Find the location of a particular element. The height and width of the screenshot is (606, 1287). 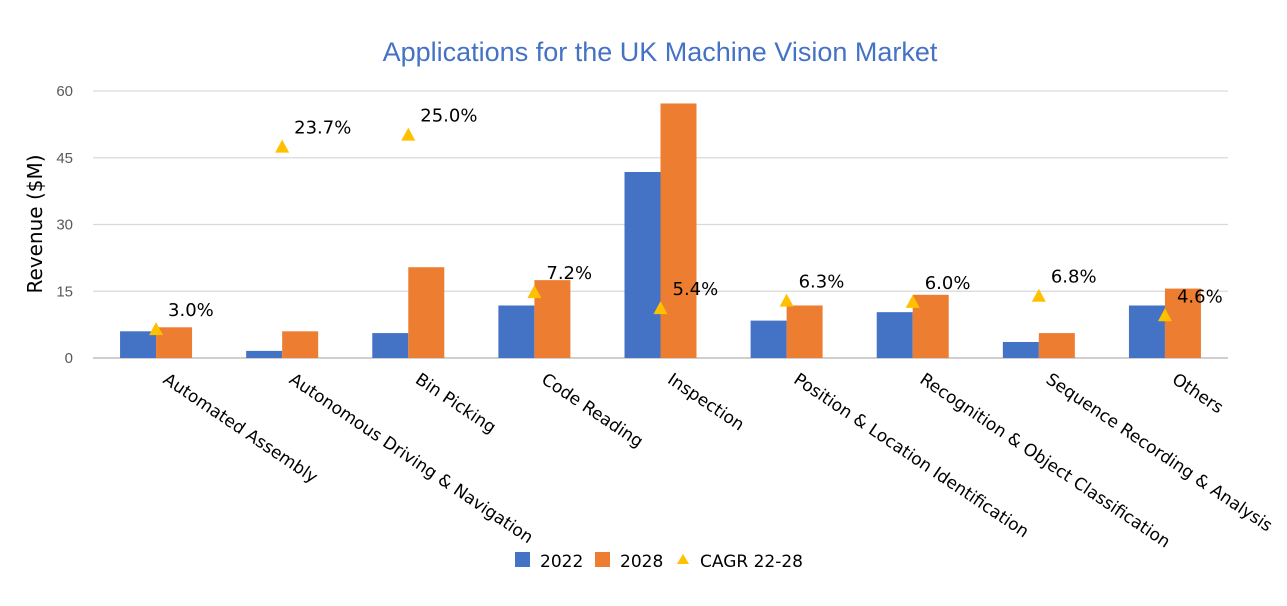

cagr-label: 4.6% is located at coordinates (1200, 296).